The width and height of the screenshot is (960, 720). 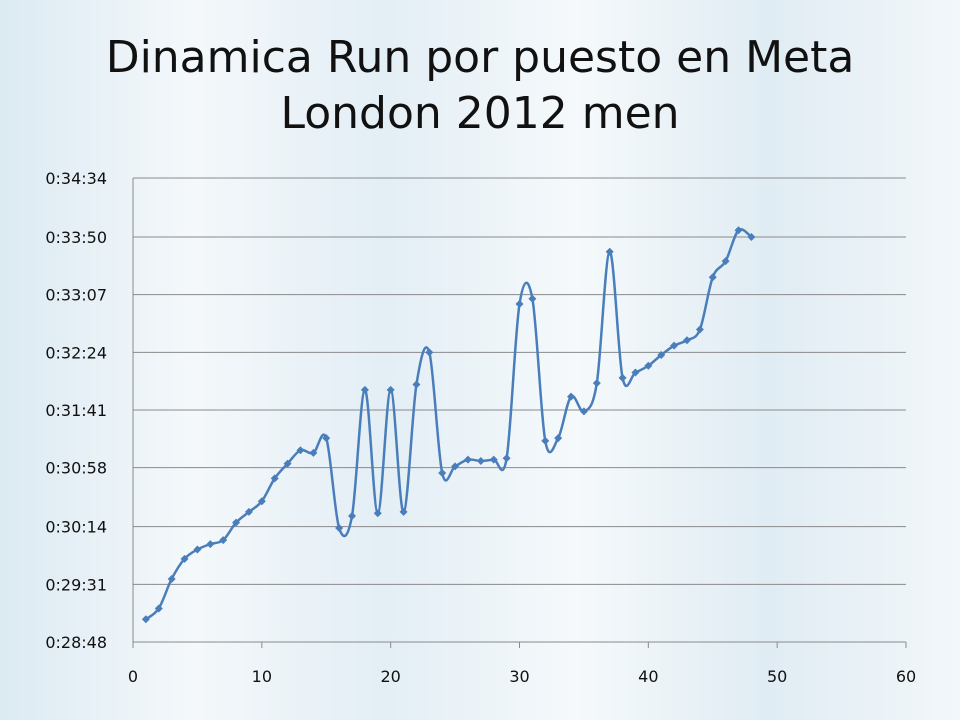 I want to click on x-tick-label: 30, so click(x=519, y=676).